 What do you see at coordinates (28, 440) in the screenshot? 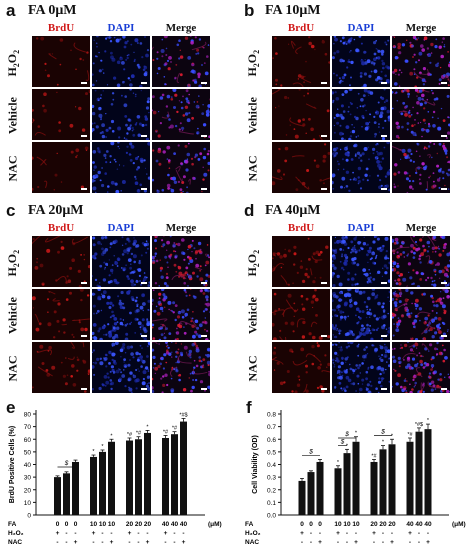
I see `y-tick-label: 60` at bounding box center [28, 440].